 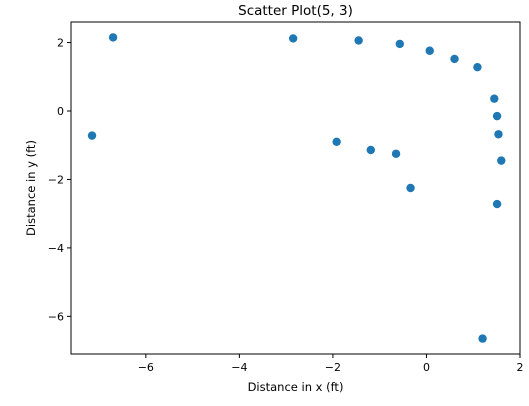 I want to click on y-axis-label: Distance in y (ft), so click(x=31, y=188).